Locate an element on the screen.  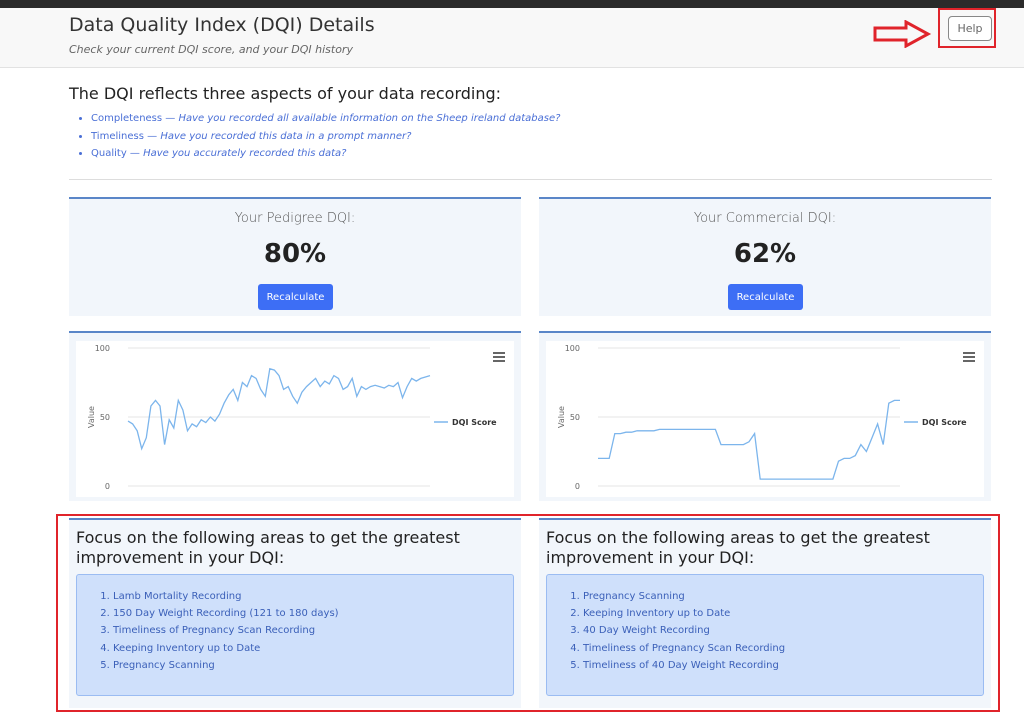
card-score: 80% is located at coordinates (295, 254).